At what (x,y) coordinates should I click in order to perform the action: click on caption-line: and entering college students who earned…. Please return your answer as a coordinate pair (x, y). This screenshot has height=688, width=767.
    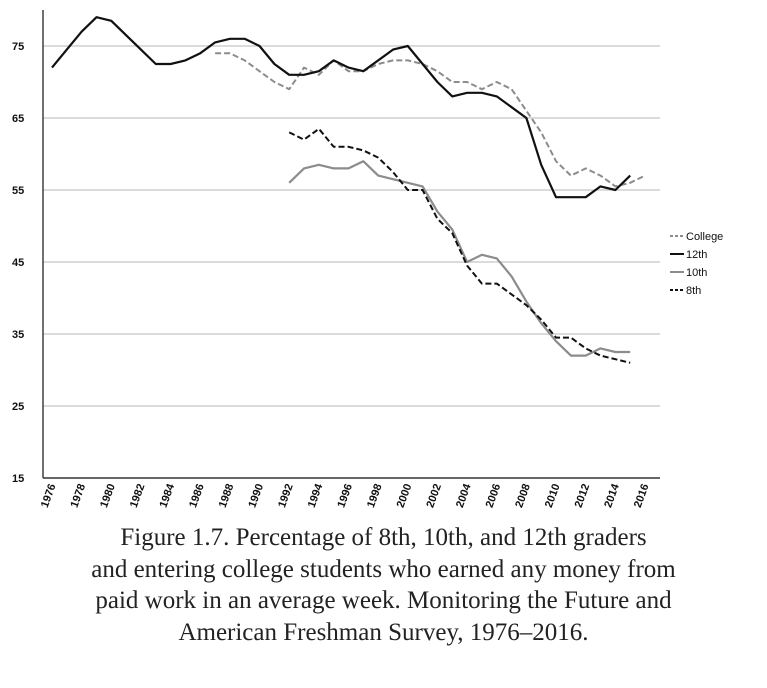
    Looking at the image, I should click on (383, 569).